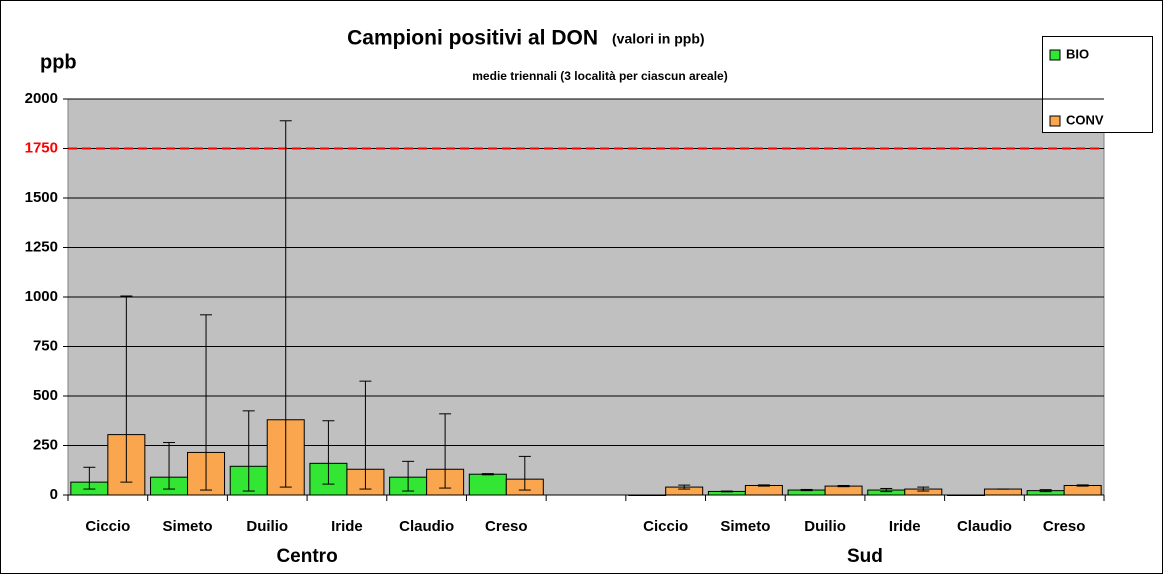  Describe the element at coordinates (45, 444) in the screenshot. I see `y-tick-label: 250` at that location.